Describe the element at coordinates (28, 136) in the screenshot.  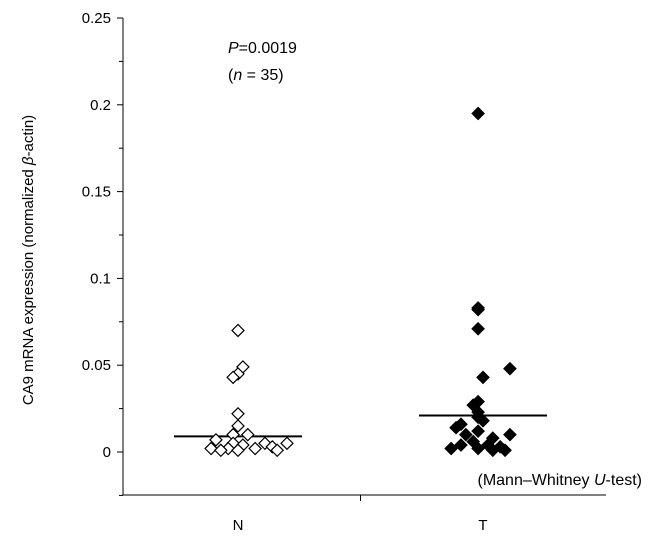
I see `y-axis-title-part-2: -actin)` at that location.